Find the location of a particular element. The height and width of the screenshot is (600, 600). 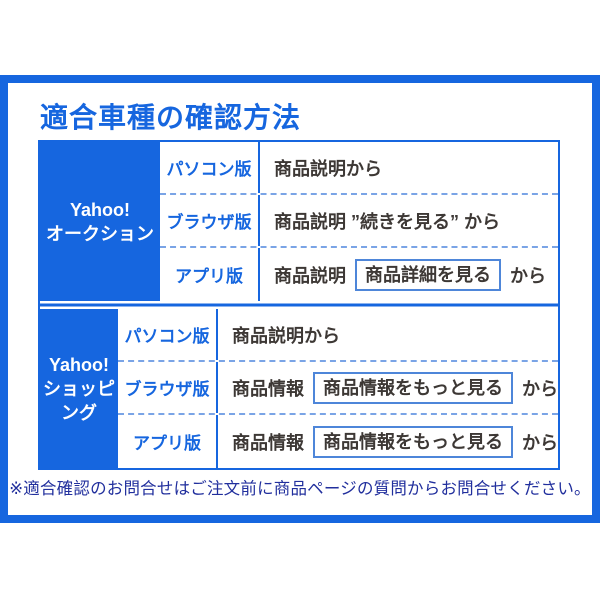

see-product-details-button: 商品詳細を見る is located at coordinates (428, 274).